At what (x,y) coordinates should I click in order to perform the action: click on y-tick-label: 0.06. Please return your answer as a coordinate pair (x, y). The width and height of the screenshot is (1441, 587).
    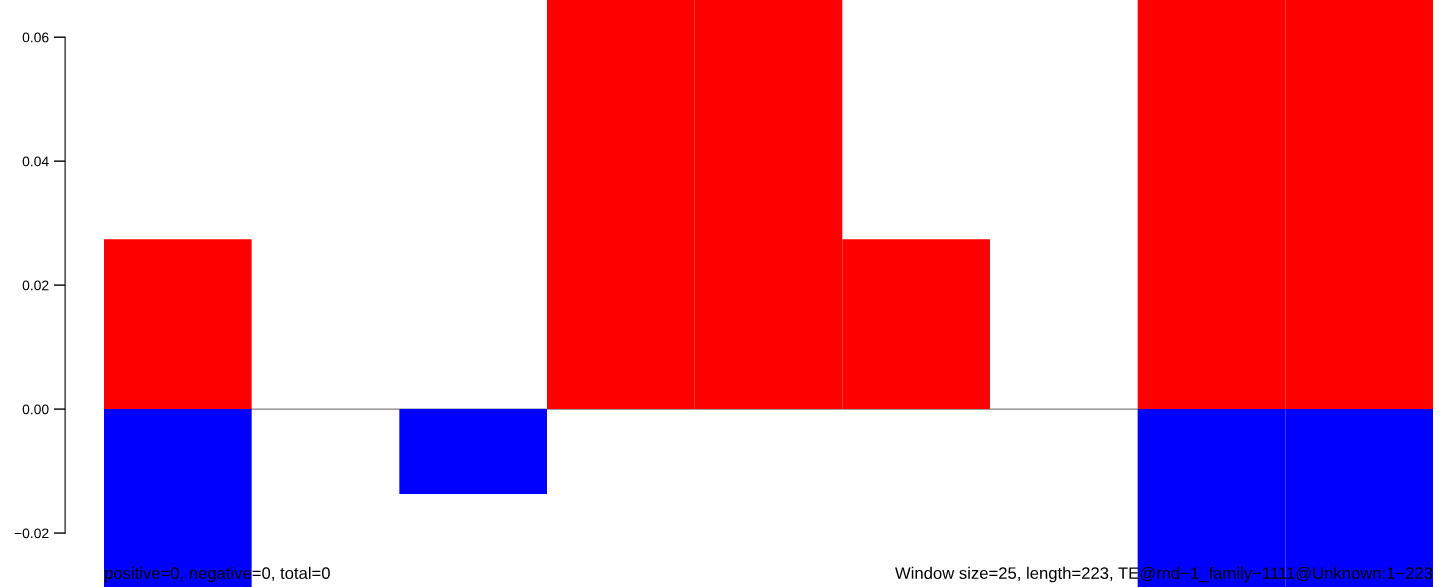
    Looking at the image, I should click on (35, 37).